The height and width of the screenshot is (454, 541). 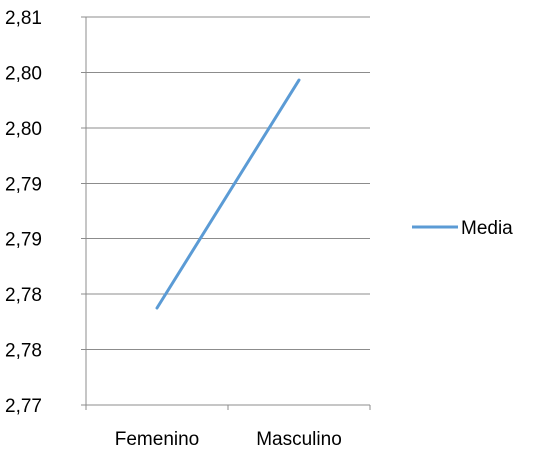 I want to click on y-tick-labels: 2,77 2,78 2,78 2,79 2,79 2,80 2,80 2,81, so click(x=23, y=212).